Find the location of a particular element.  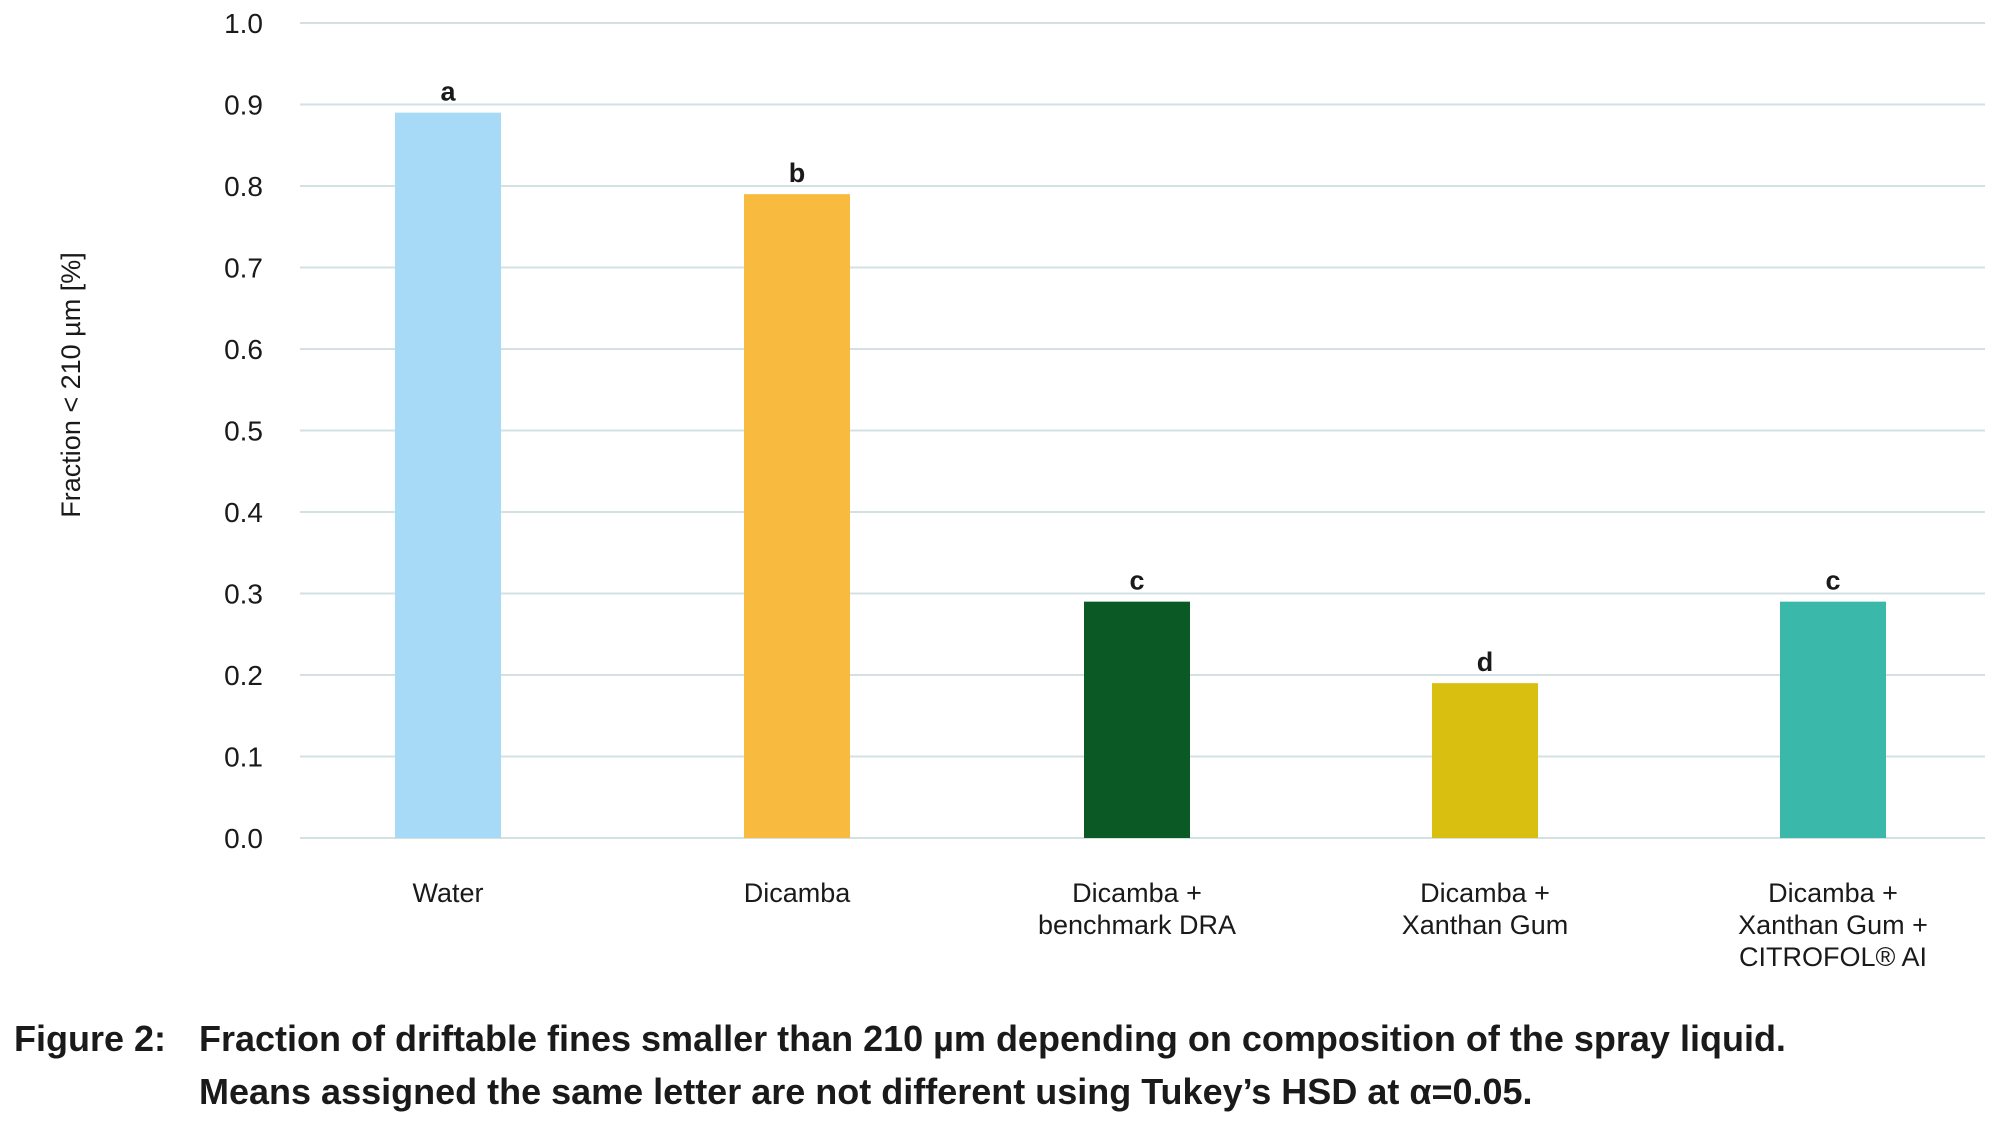

x-category-label-line: CITROFOL® AI is located at coordinates (1833, 957).